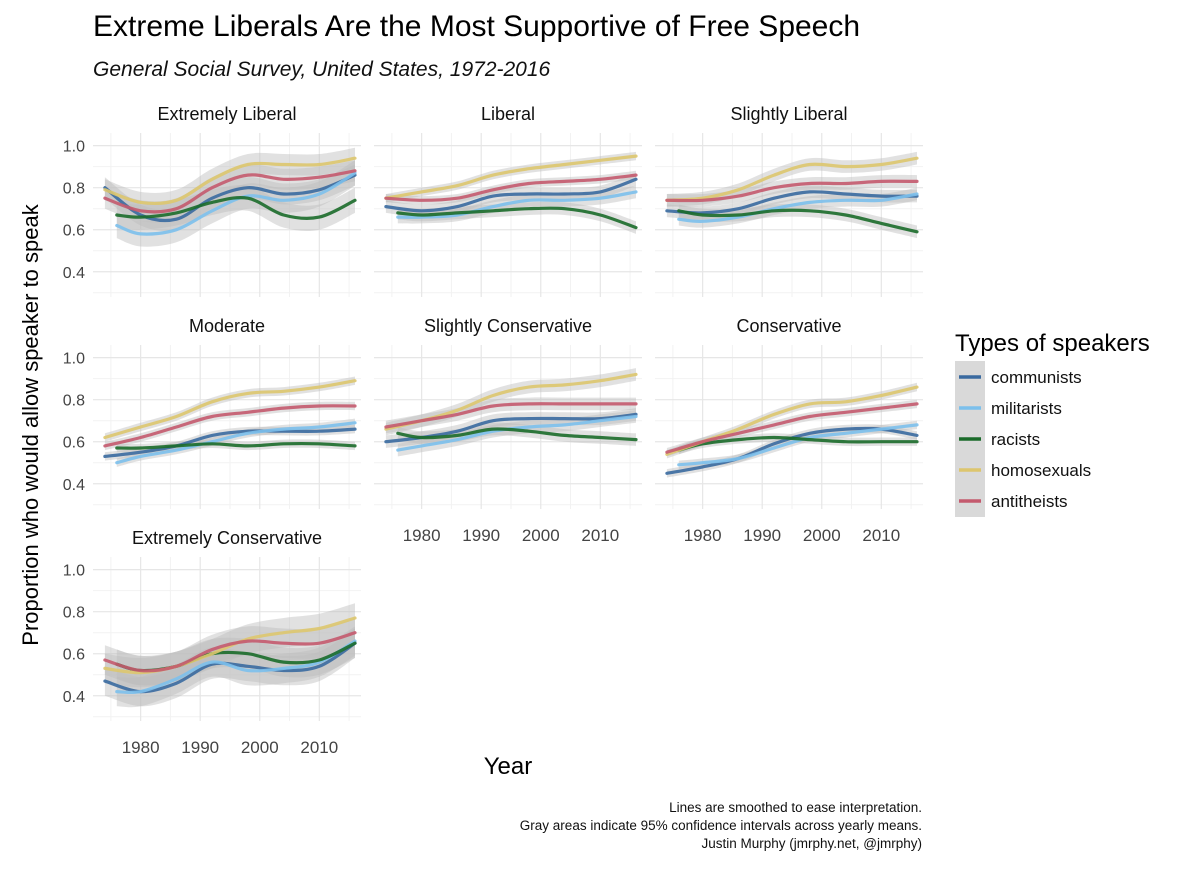 This screenshot has width=1200, height=871. What do you see at coordinates (788, 114) in the screenshot?
I see `panel-title-slightly-liberal: Slightly Liberal` at bounding box center [788, 114].